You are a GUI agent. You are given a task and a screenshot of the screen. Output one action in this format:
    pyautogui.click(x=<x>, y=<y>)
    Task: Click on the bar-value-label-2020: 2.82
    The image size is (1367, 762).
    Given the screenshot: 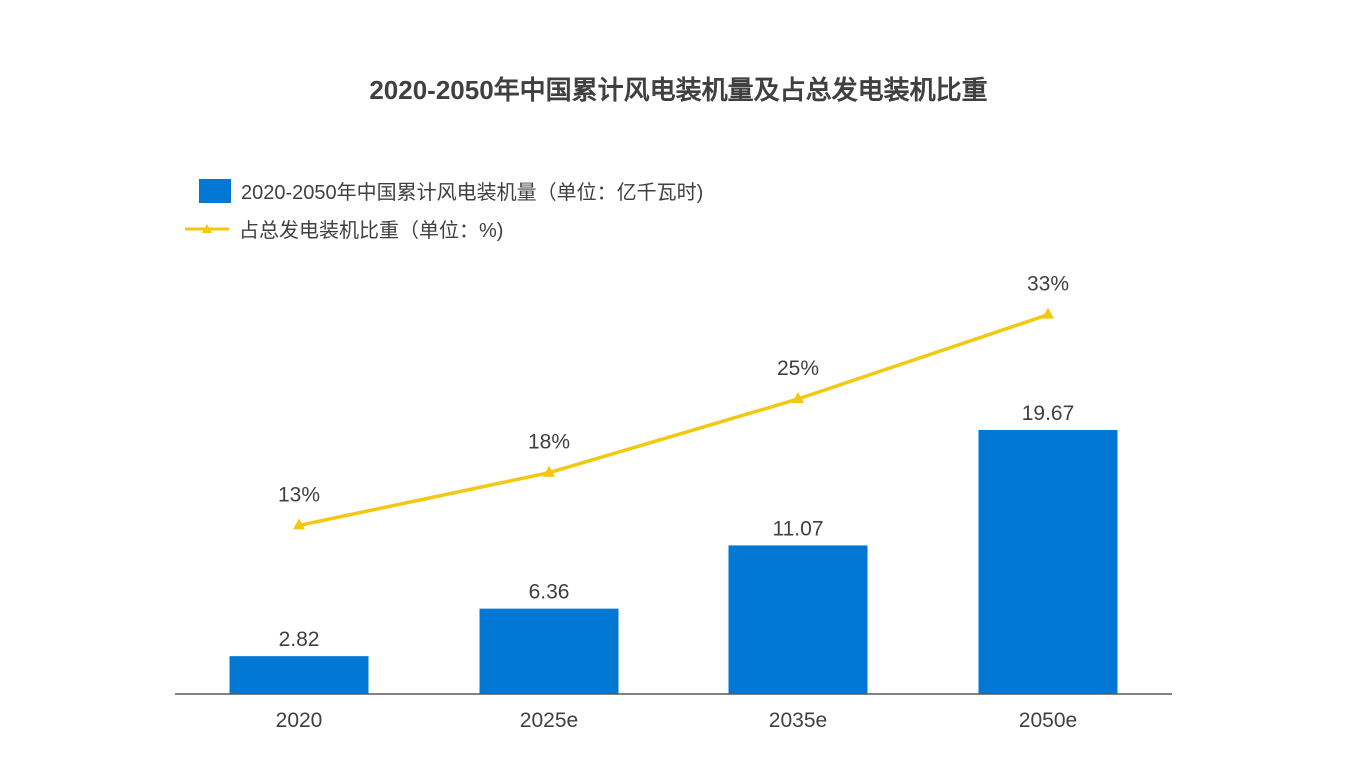 What is the action you would take?
    pyautogui.click(x=299, y=639)
    